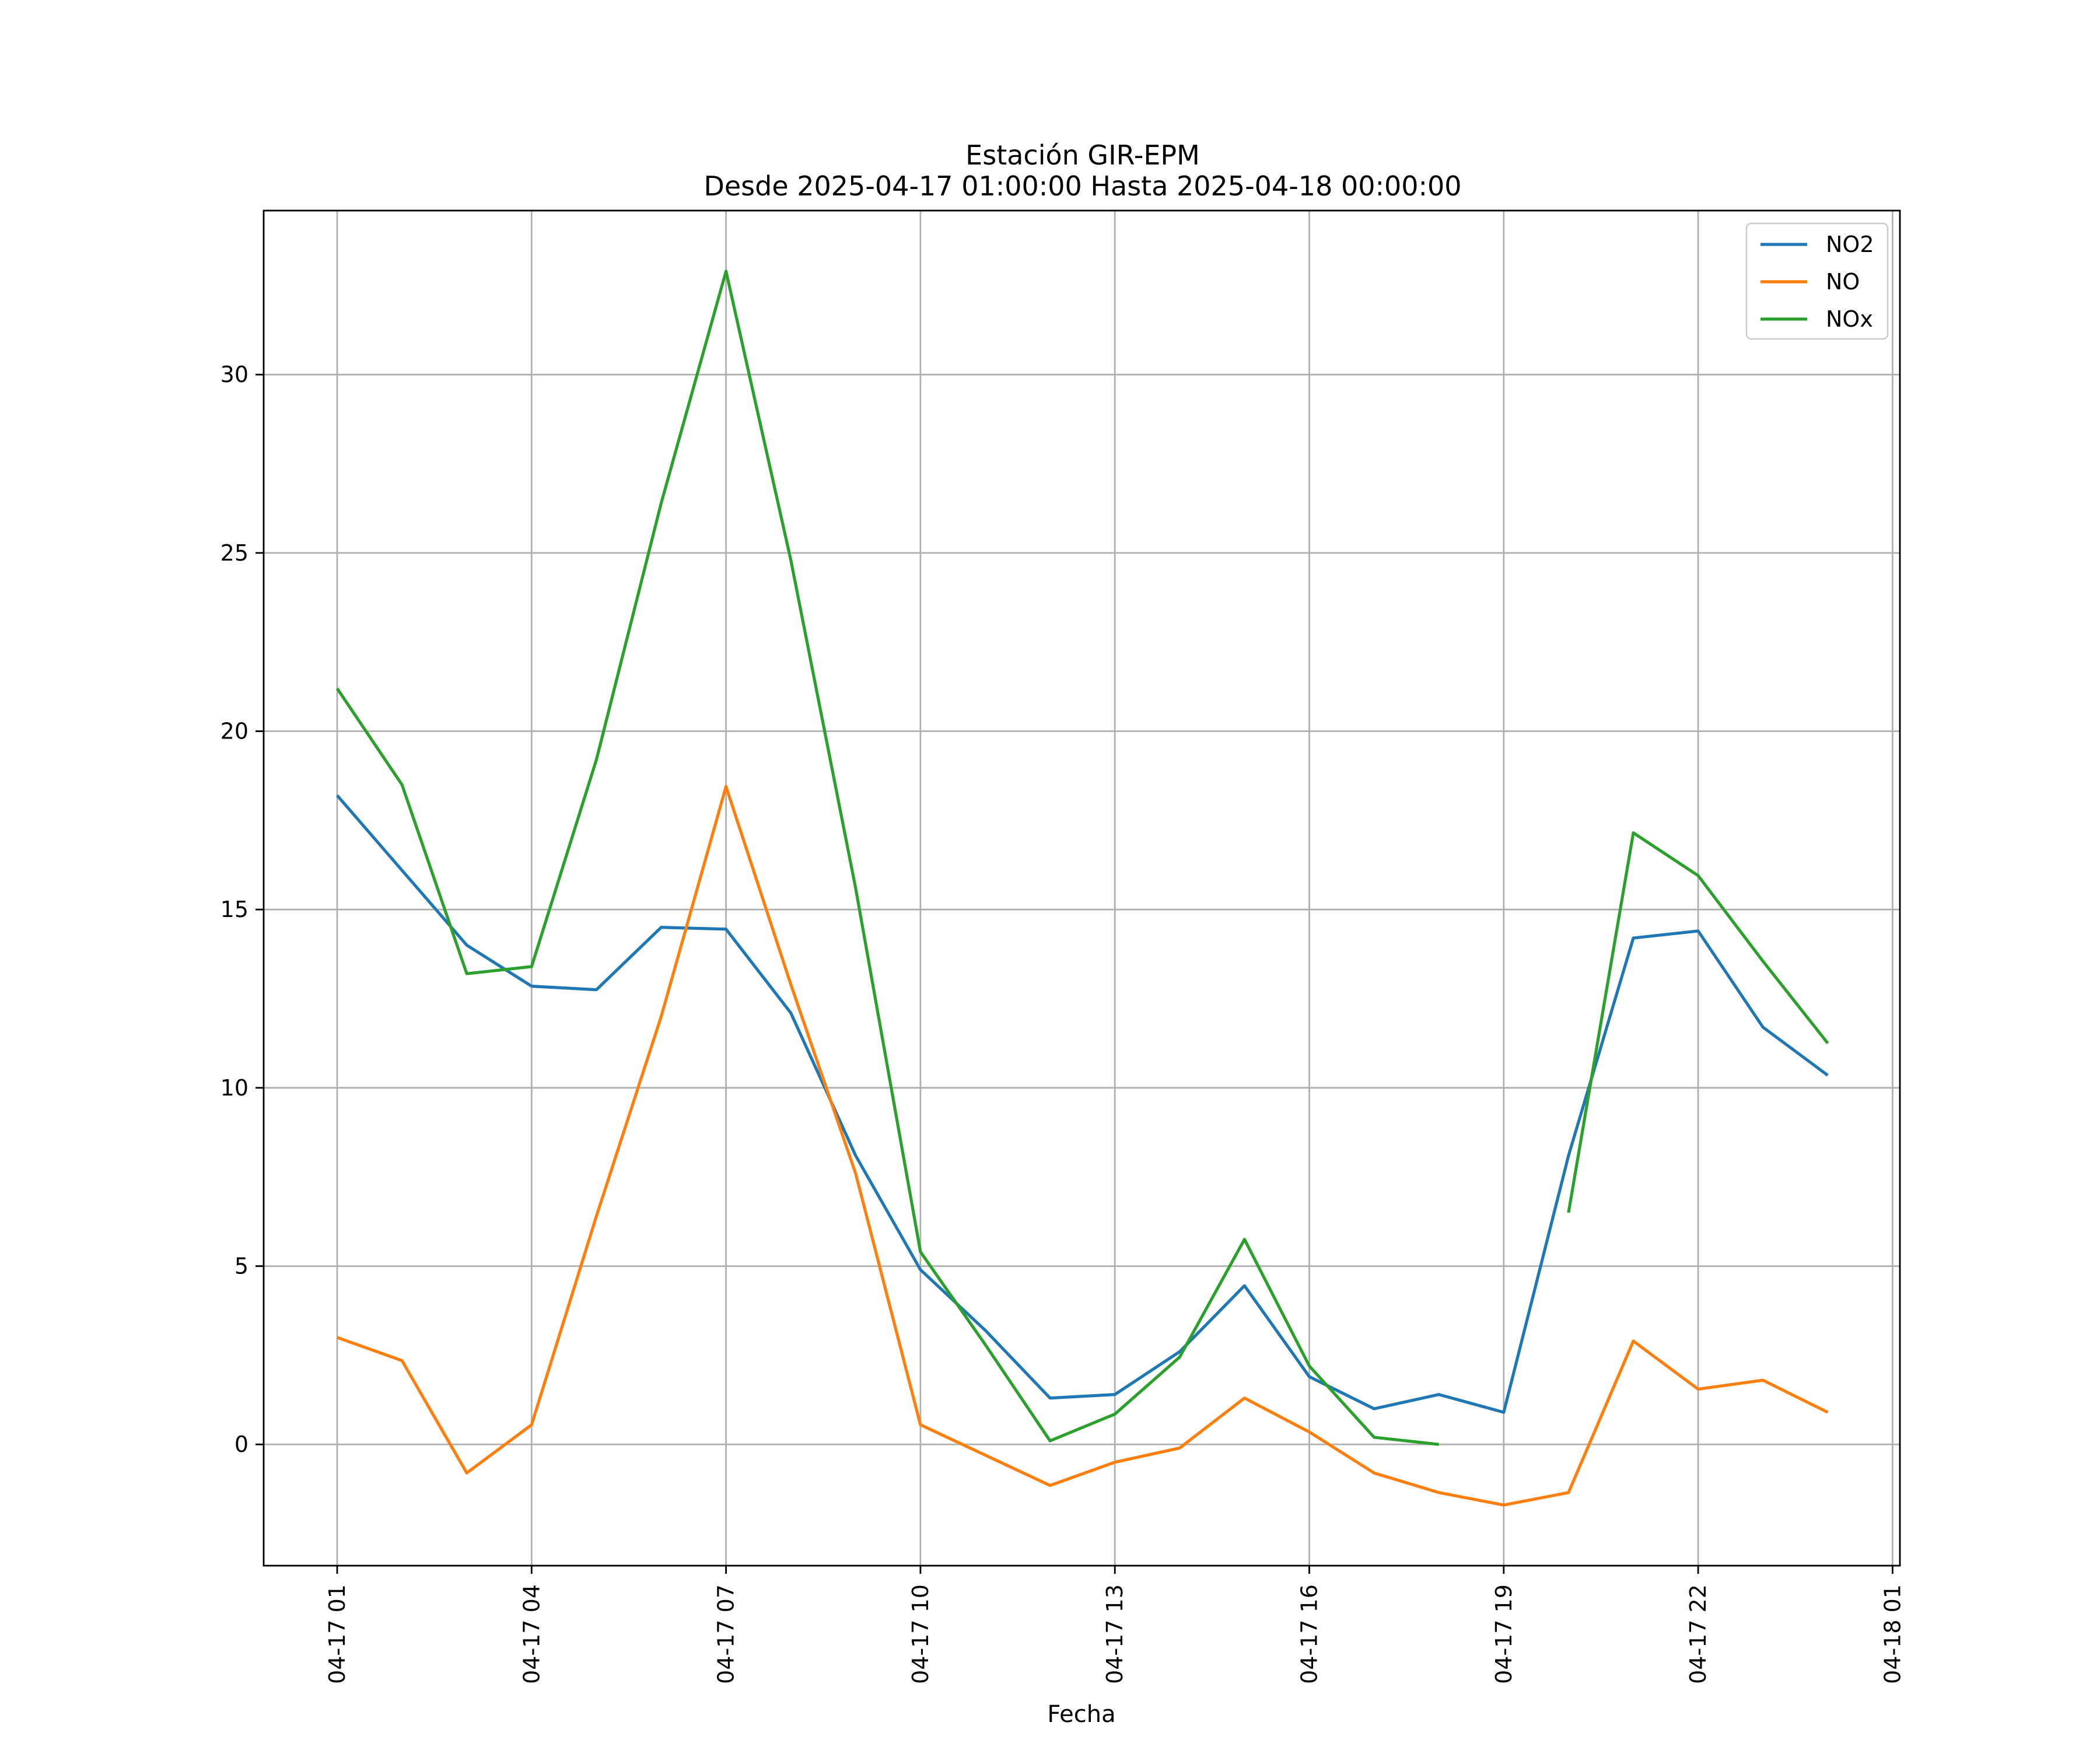 Image resolution: width=2100 pixels, height=1750 pixels. Describe the element at coordinates (235, 374) in the screenshot. I see `y-tick-label: 30` at that location.